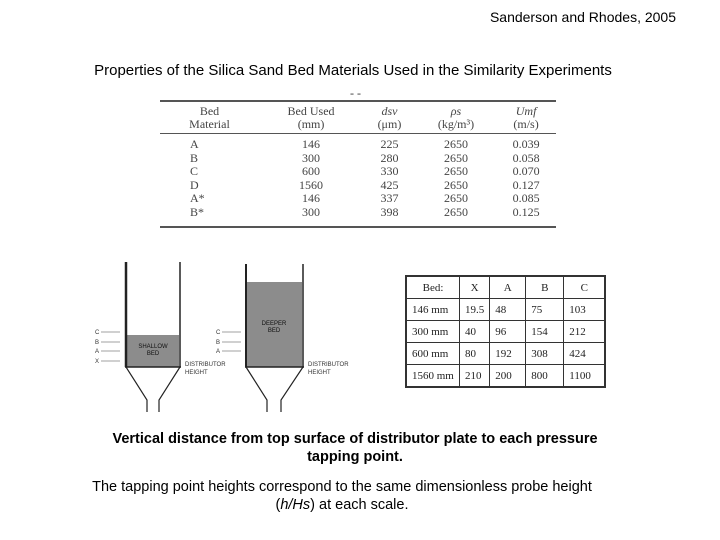  What do you see at coordinates (526, 198) in the screenshot?
I see `cell: 0.085` at bounding box center [526, 198].